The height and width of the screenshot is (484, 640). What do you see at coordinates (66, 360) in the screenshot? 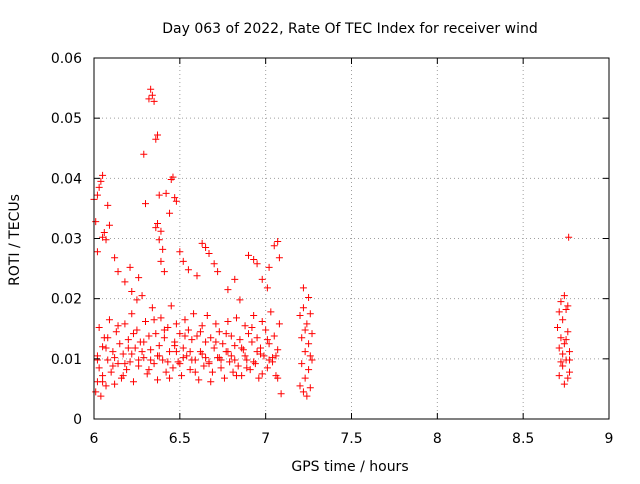
I see `y-tick-label: 0.01` at bounding box center [66, 360].